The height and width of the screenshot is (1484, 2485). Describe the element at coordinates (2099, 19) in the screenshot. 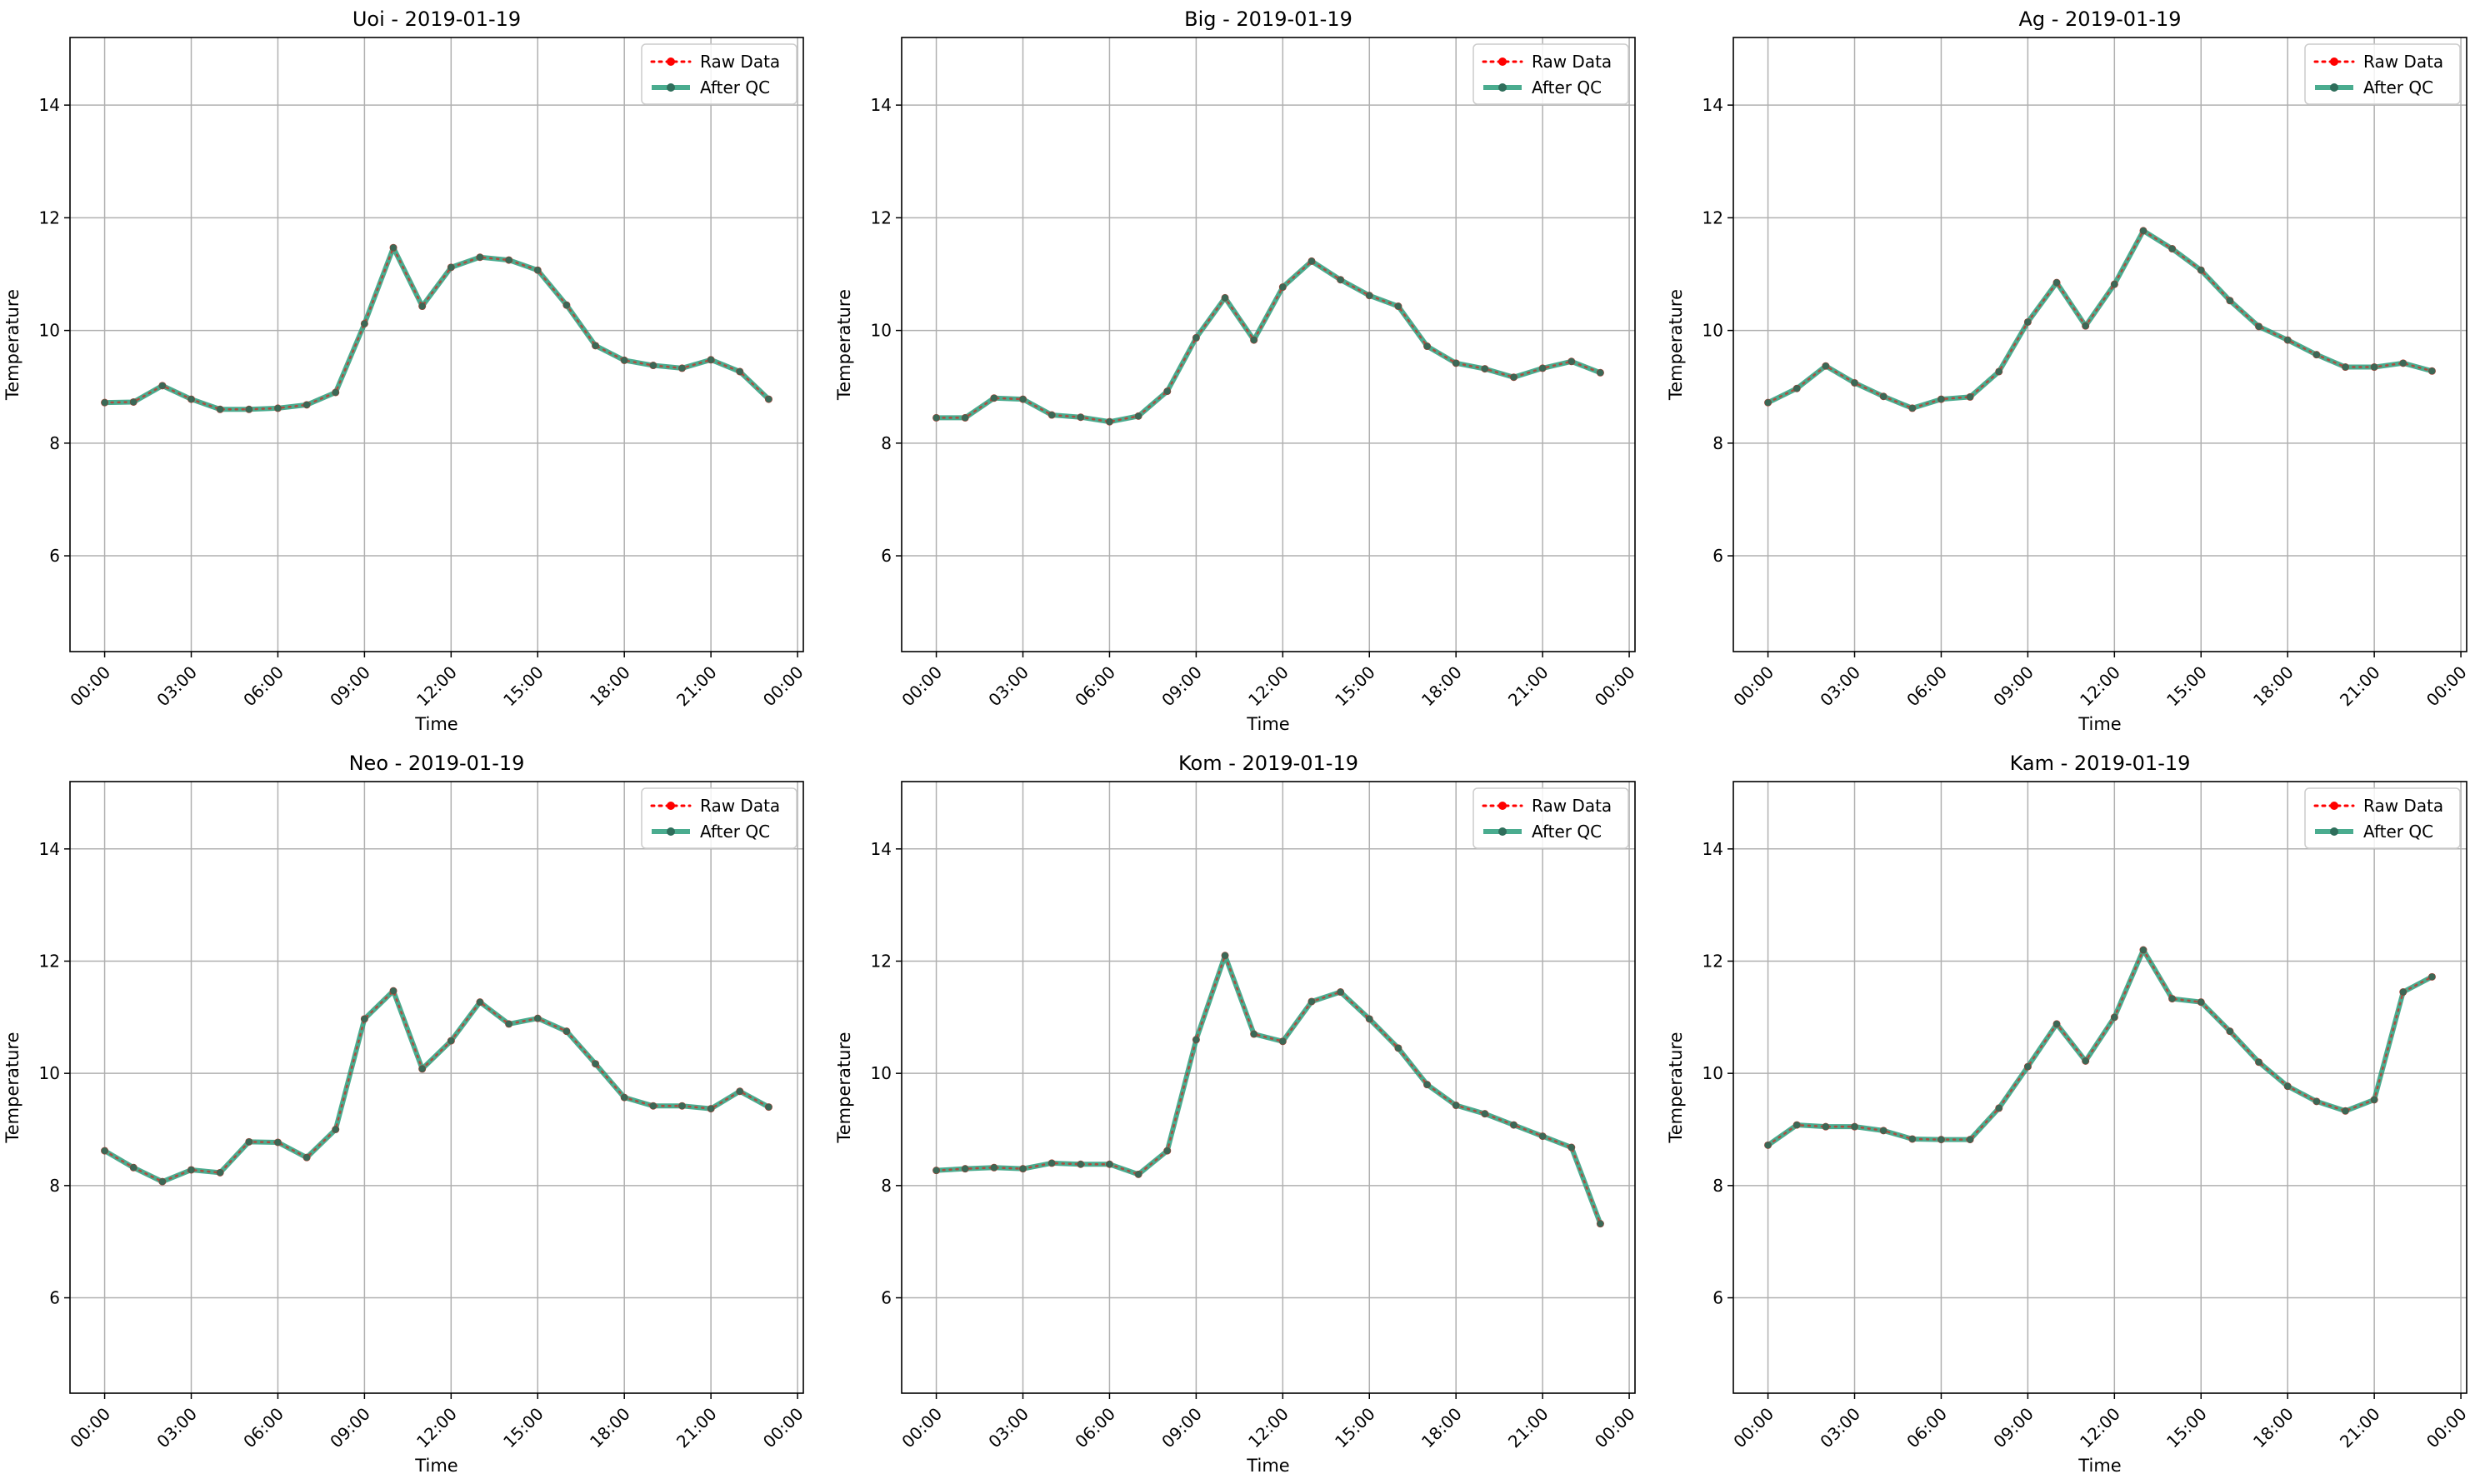

I see `chart-title: Ag - 2019-01-19` at that location.